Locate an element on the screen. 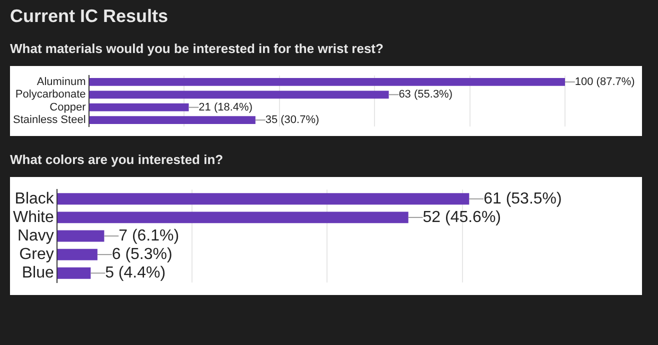 The image size is (658, 345). data-label: 5 (4.4%) is located at coordinates (135, 273).